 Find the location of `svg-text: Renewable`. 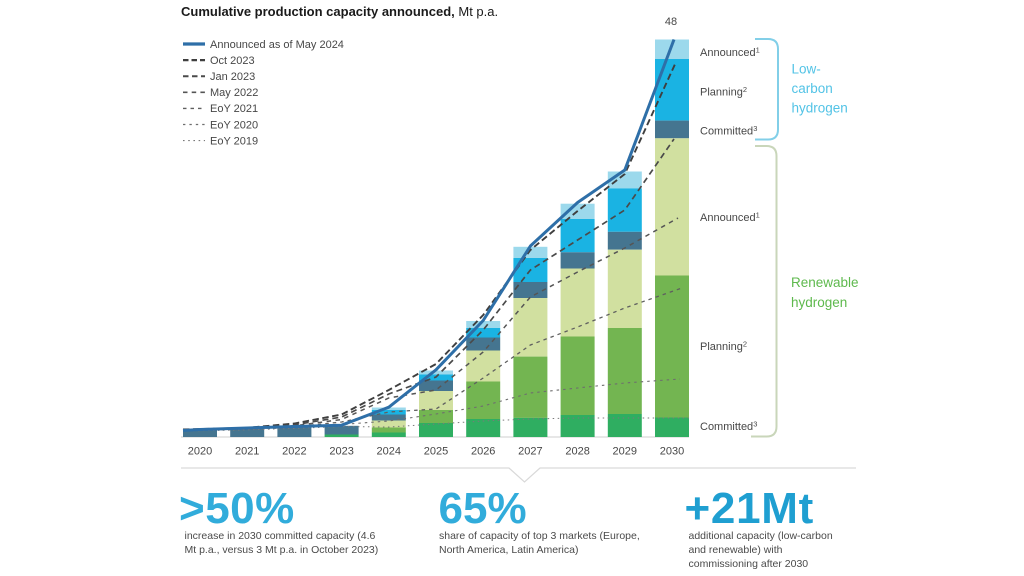

svg-text: Renewable is located at coordinates (825, 282).